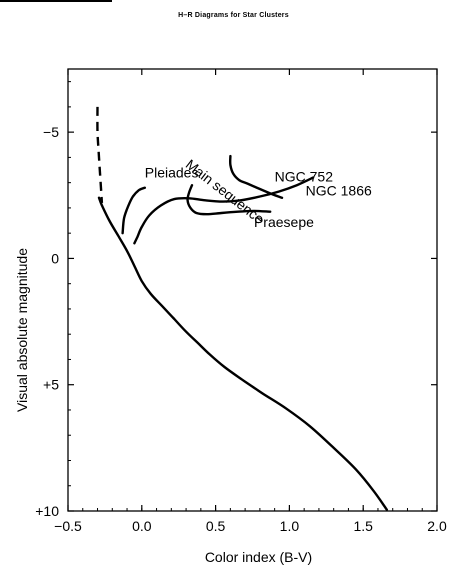 The image size is (467, 576). What do you see at coordinates (437, 526) in the screenshot?
I see `x-tick-label: 2.0` at bounding box center [437, 526].